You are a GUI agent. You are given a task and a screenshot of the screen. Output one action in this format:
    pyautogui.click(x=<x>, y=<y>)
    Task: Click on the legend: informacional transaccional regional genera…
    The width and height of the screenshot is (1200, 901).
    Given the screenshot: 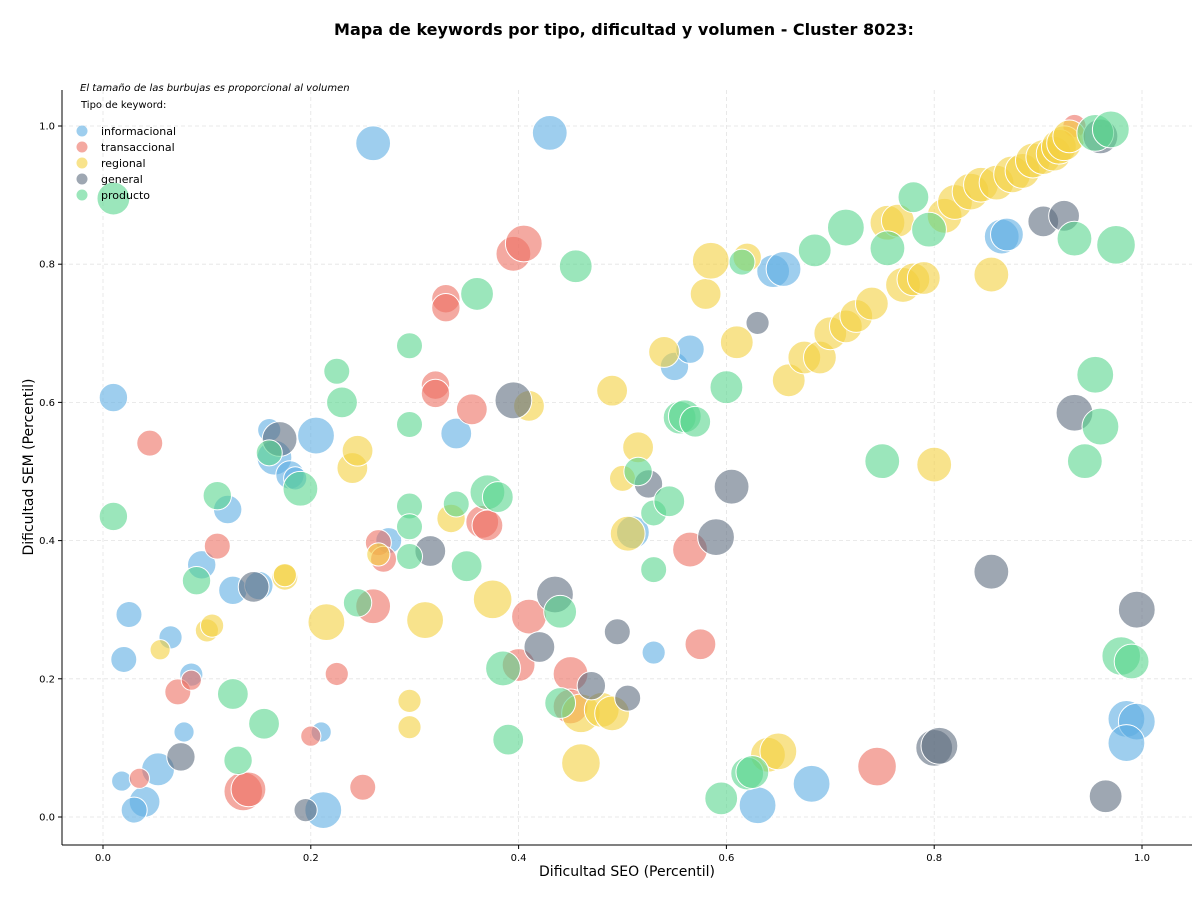 What is the action you would take?
    pyautogui.click(x=126, y=163)
    